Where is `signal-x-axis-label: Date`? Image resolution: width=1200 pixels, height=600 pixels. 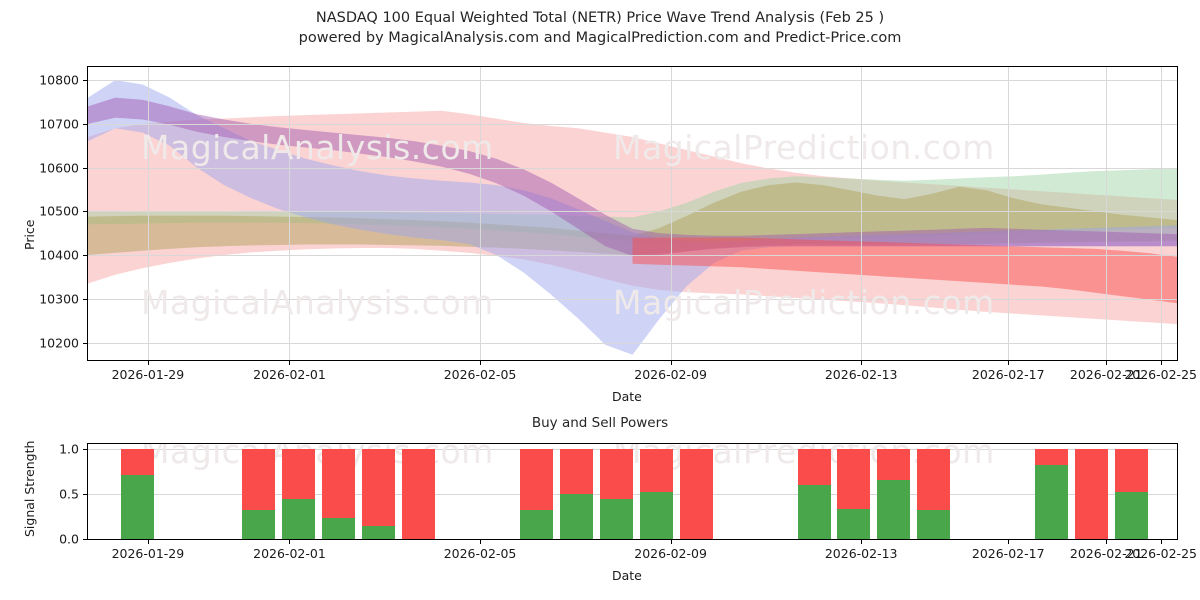 signal-x-axis-label: Date is located at coordinates (627, 575).